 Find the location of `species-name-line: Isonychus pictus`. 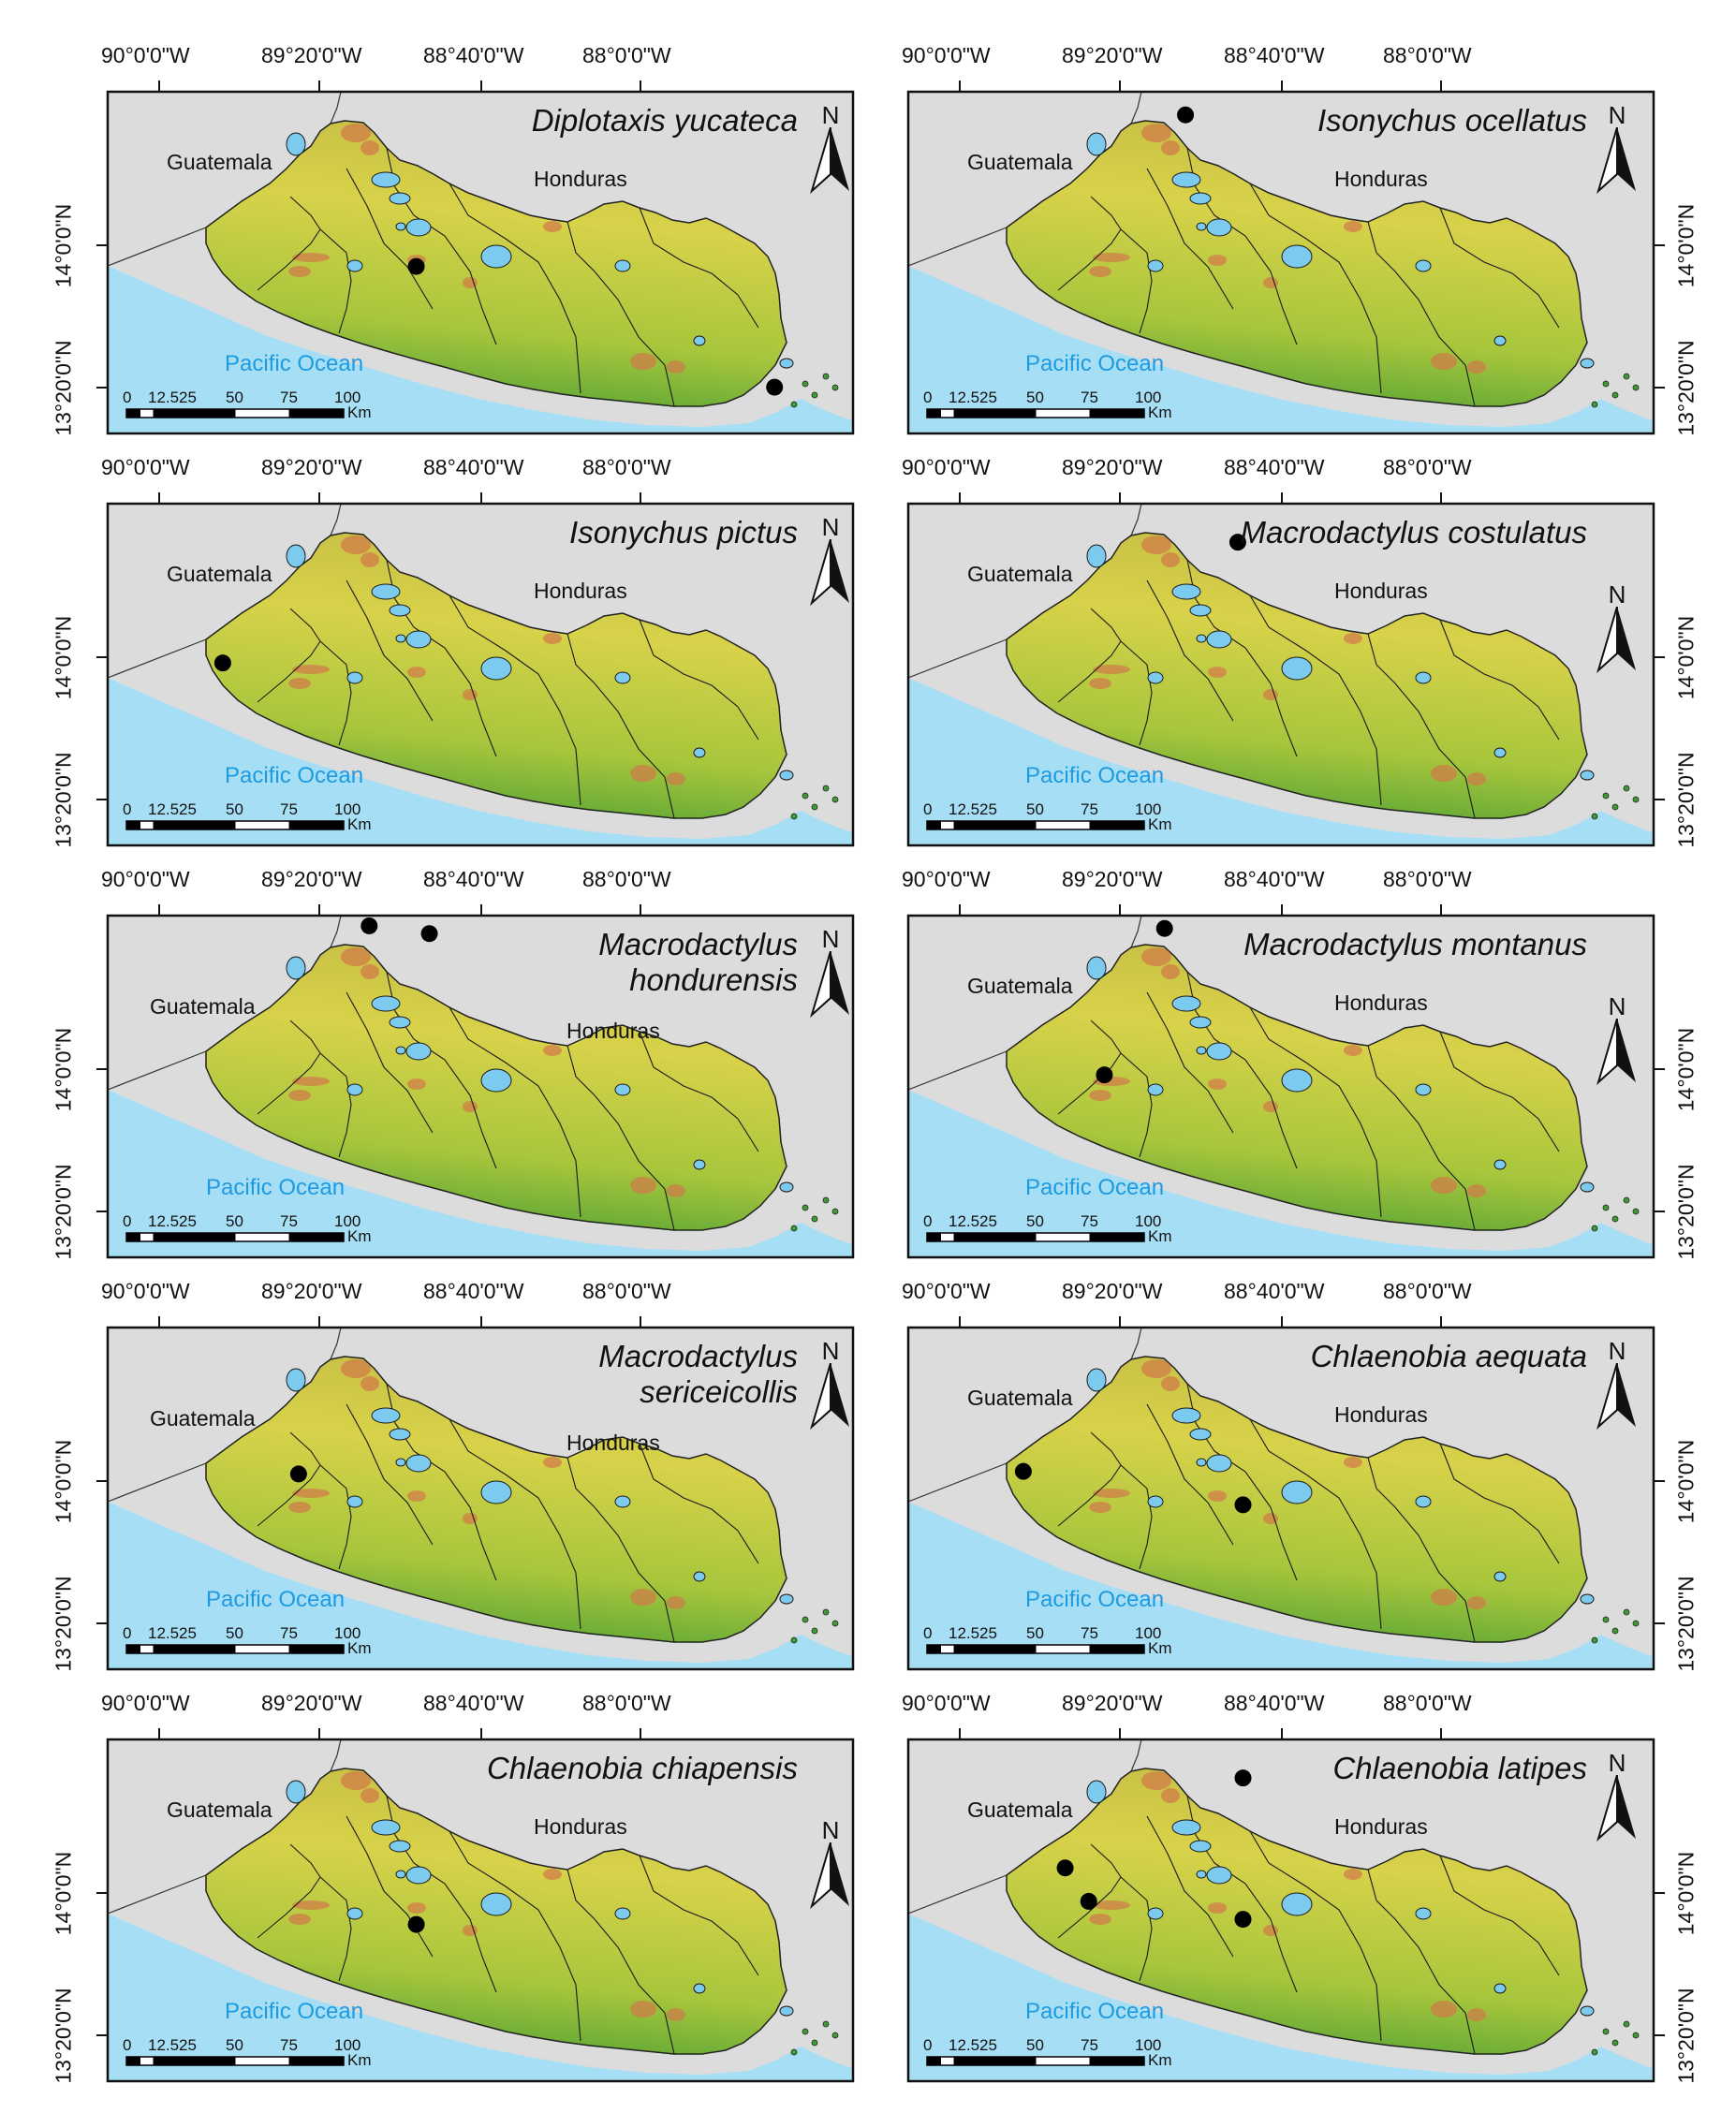

species-name-line: Isonychus pictus is located at coordinates (683, 532).